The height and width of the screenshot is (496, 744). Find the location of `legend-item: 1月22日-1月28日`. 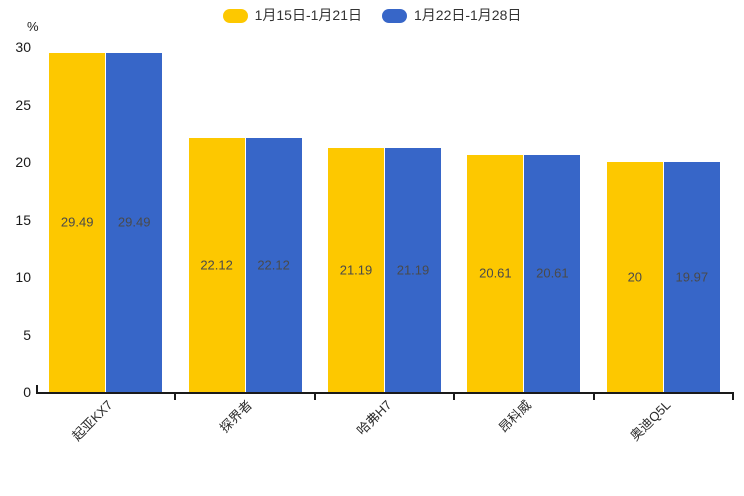

legend-item: 1月22日-1月28日 is located at coordinates (451, 15).